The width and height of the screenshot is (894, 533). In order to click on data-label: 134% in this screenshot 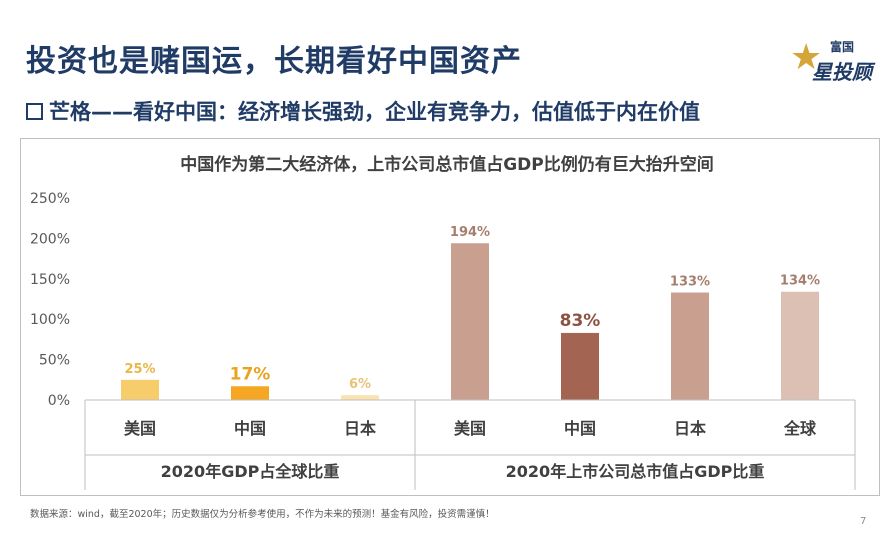, I will do `click(800, 281)`.